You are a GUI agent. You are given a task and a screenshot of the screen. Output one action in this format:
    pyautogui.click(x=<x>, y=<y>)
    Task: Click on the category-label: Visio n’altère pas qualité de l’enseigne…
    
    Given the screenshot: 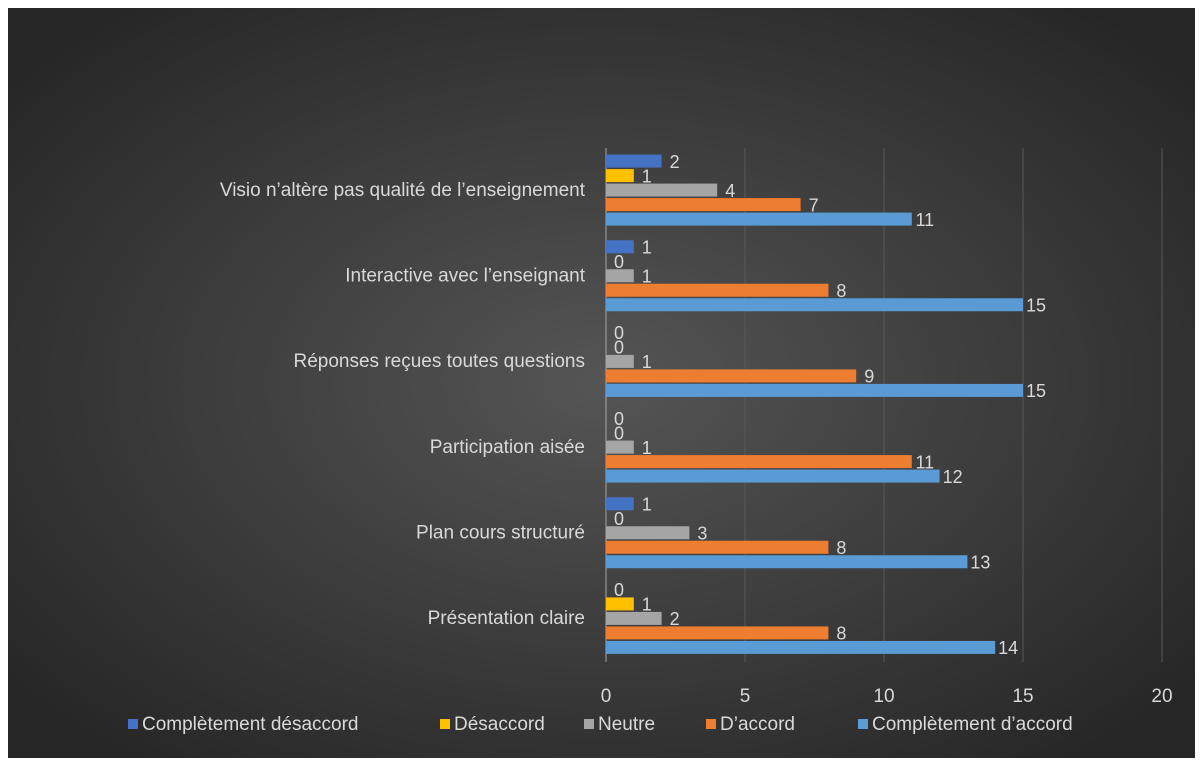 What is the action you would take?
    pyautogui.click(x=403, y=190)
    